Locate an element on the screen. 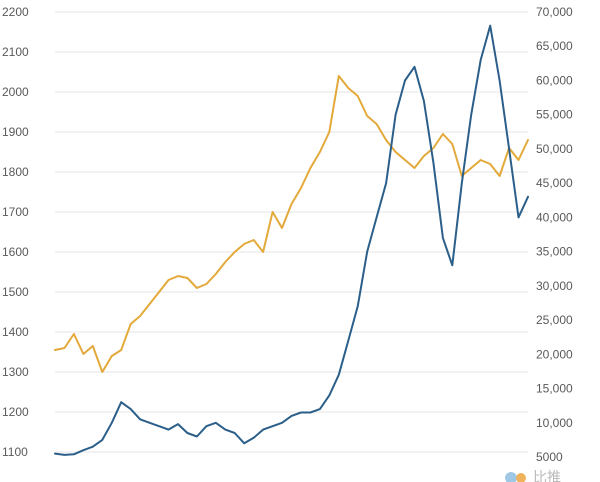 Image resolution: width=600 pixels, height=482 pixels. right-tick-label: 20,000 is located at coordinates (554, 354).